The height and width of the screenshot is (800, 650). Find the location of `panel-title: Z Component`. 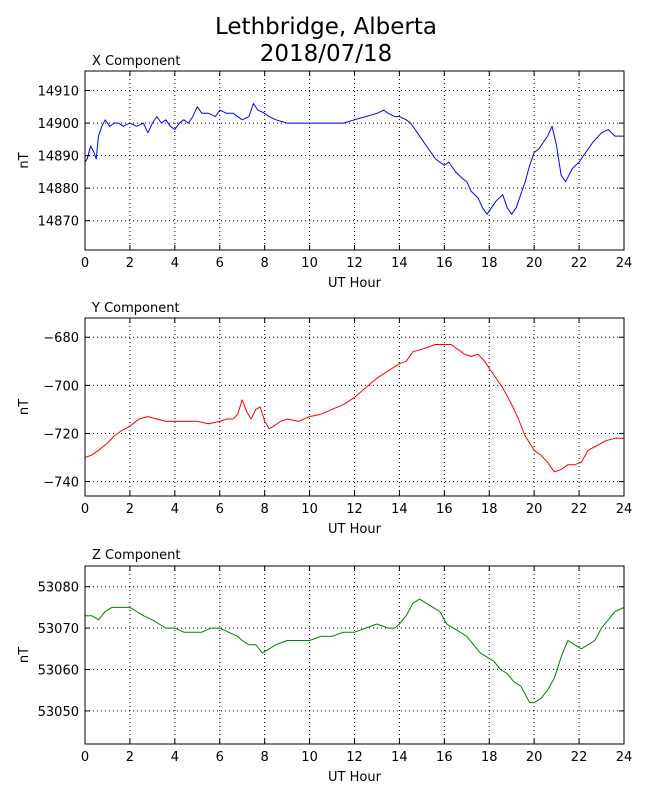

panel-title: Z Component is located at coordinates (136, 555).